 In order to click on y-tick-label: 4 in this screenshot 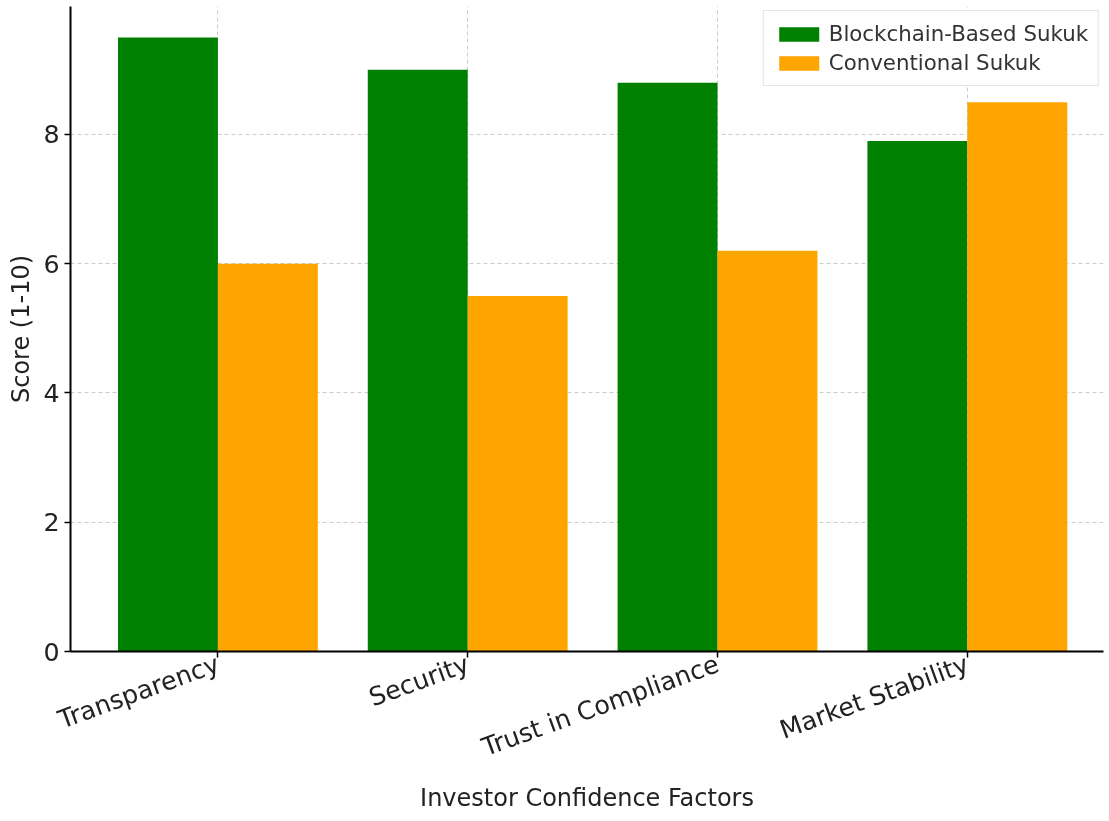, I will do `click(51, 392)`.